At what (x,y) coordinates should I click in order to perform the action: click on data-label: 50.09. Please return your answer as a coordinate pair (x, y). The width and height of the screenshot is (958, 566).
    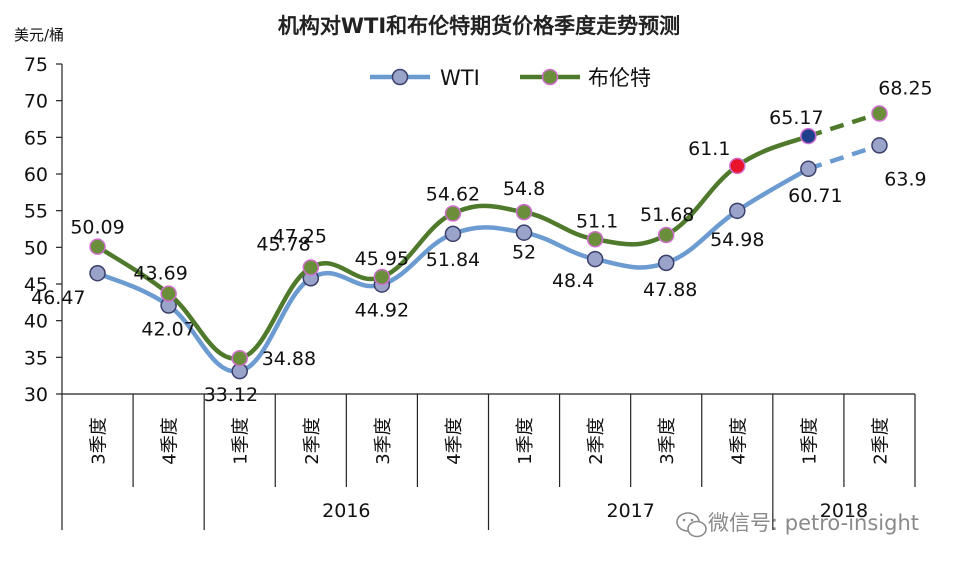
    Looking at the image, I should click on (97, 228).